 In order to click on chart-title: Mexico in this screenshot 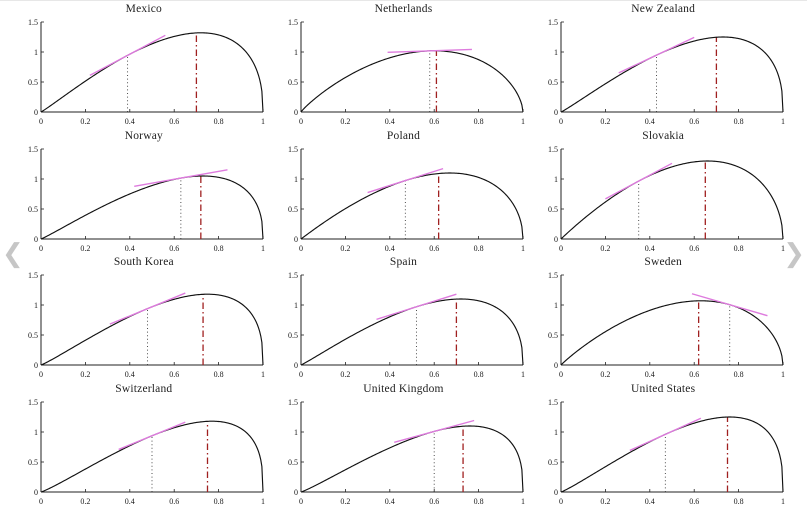, I will do `click(143, 9)`.